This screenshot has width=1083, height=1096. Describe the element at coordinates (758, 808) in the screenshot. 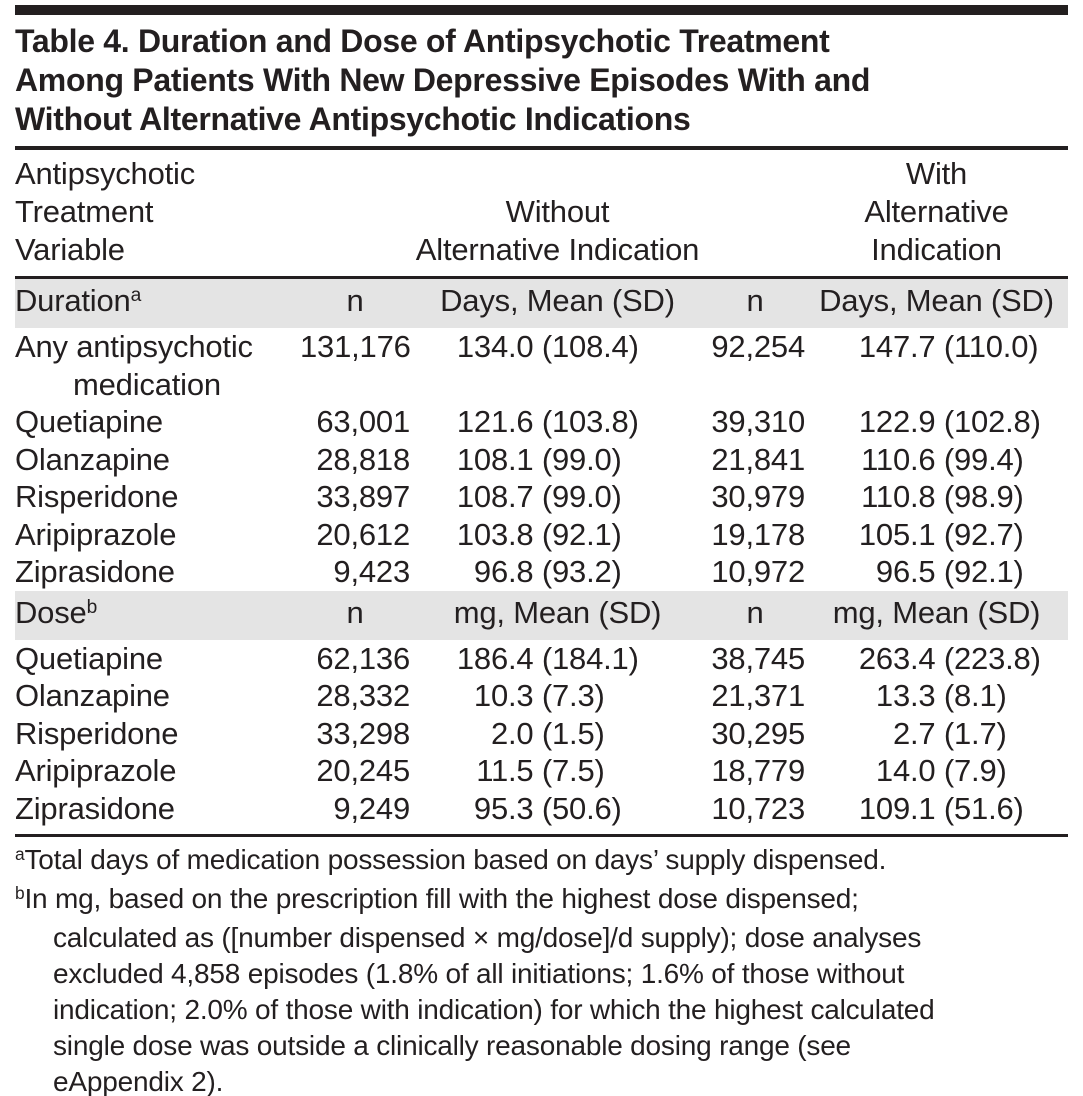

I see `with-n-value: 10,723` at that location.